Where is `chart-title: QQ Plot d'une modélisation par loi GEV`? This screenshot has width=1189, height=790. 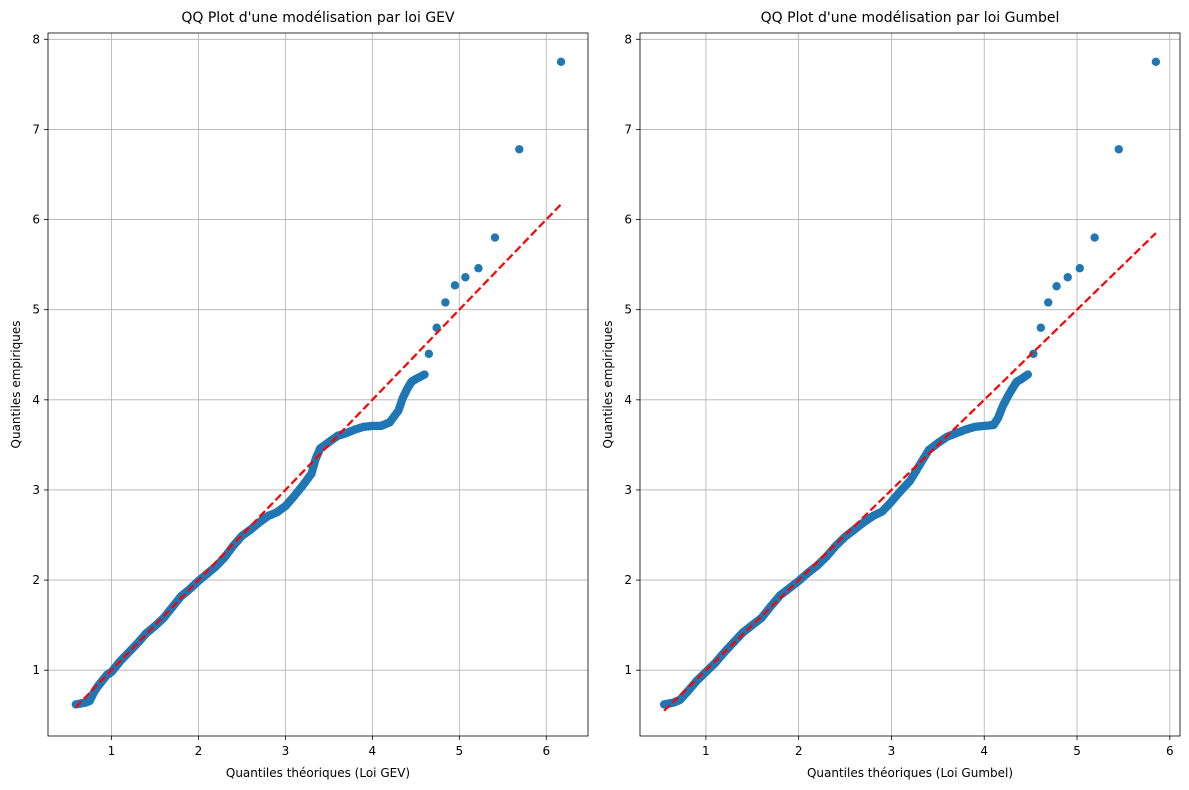
chart-title: QQ Plot d'une modélisation par loi GEV is located at coordinates (318, 18).